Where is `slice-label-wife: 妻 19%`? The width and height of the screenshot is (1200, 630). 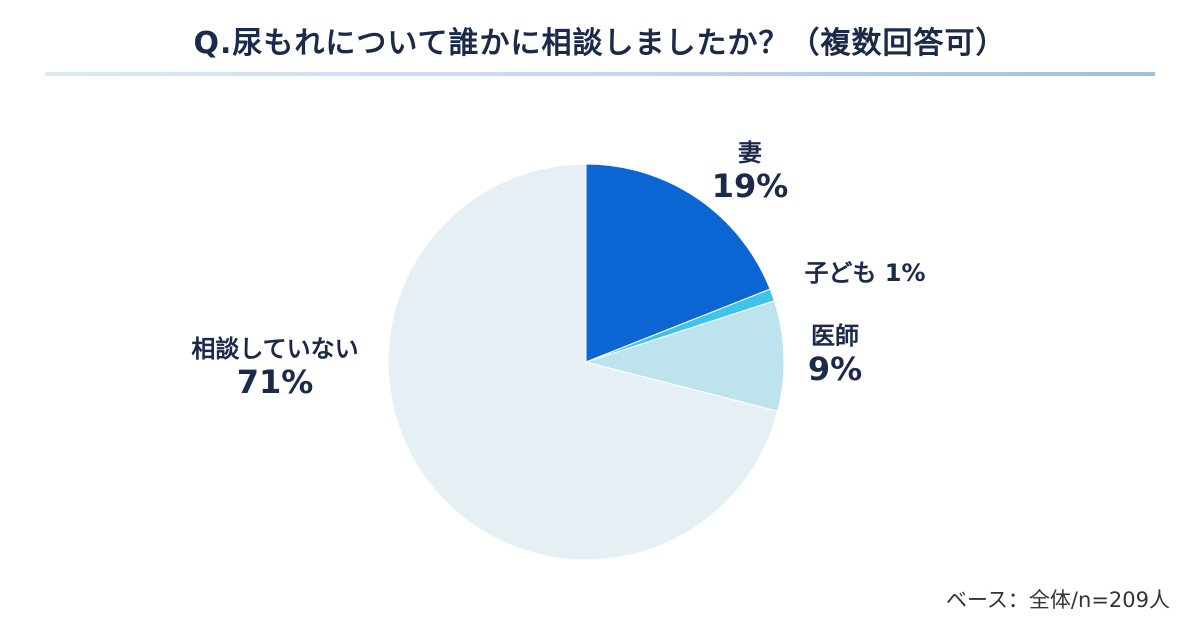
slice-label-wife: 妻 19% is located at coordinates (750, 172).